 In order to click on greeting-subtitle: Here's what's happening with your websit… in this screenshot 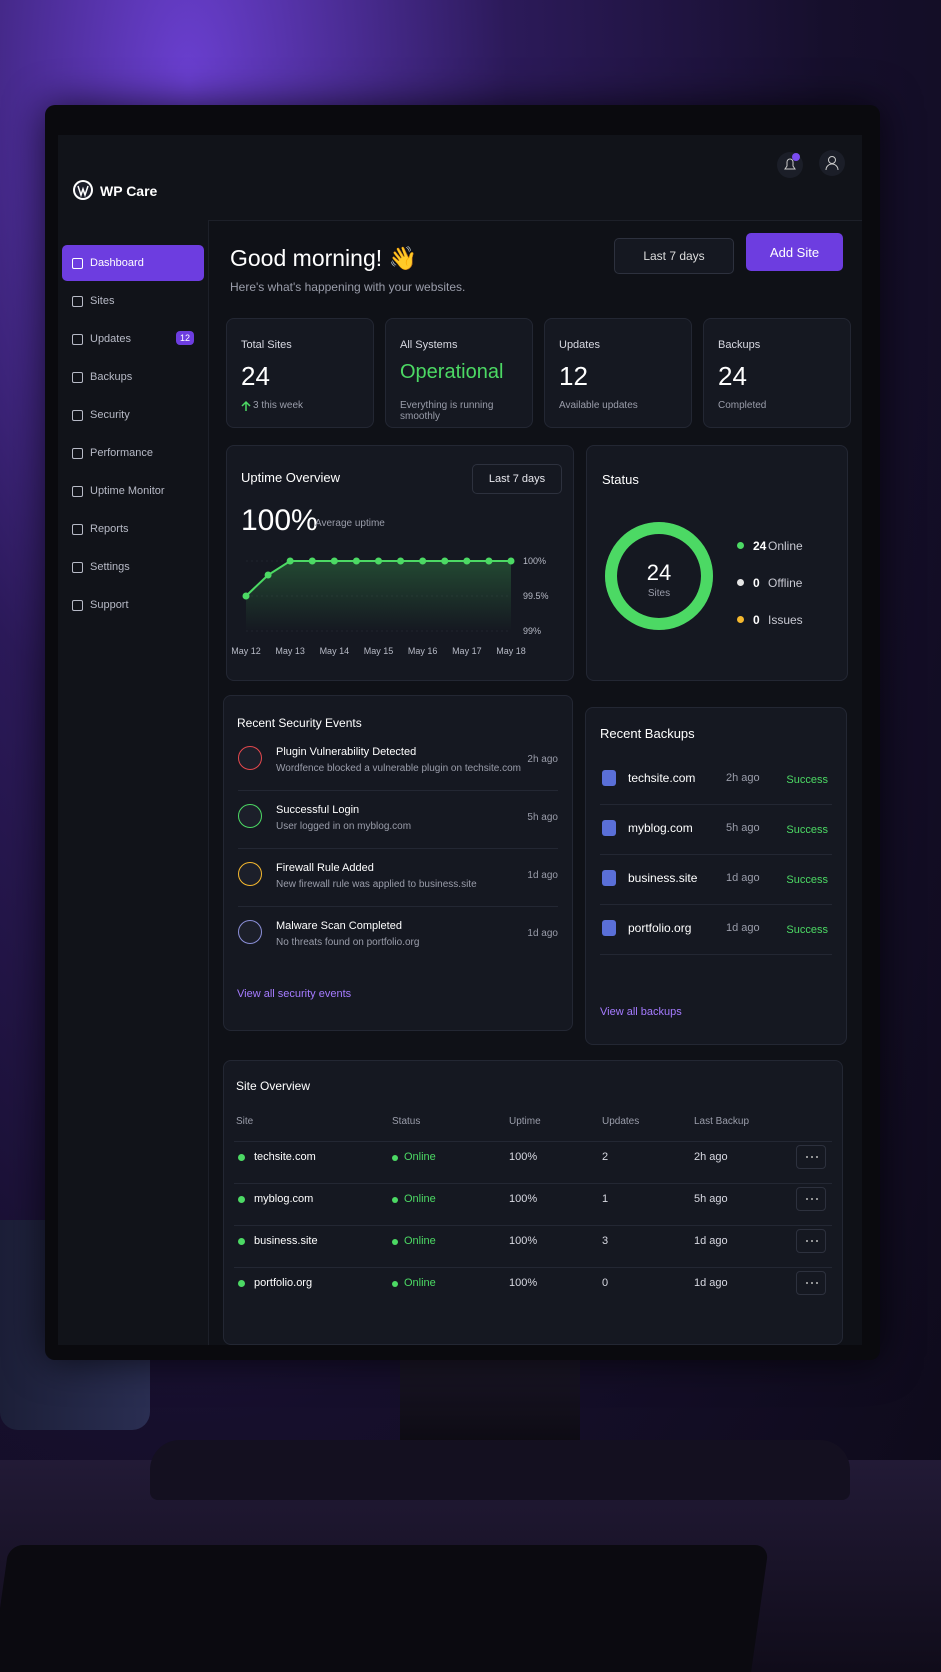, I will do `click(348, 287)`.